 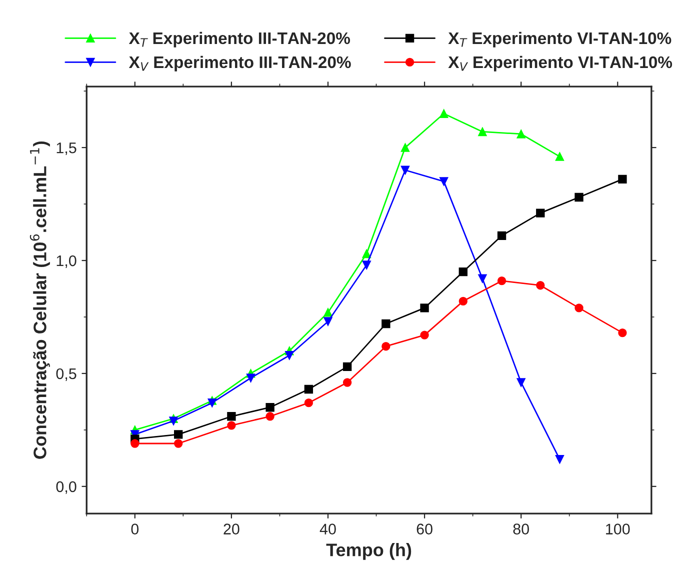 I want to click on legend-label: X$_{T}$ Experimento III-TAN-20%, so click(x=239, y=40).